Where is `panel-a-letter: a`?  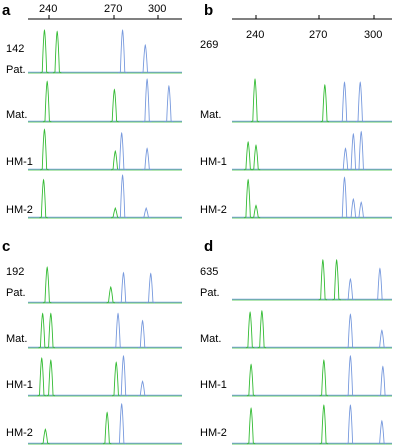
panel-a-letter: a is located at coordinates (6, 10).